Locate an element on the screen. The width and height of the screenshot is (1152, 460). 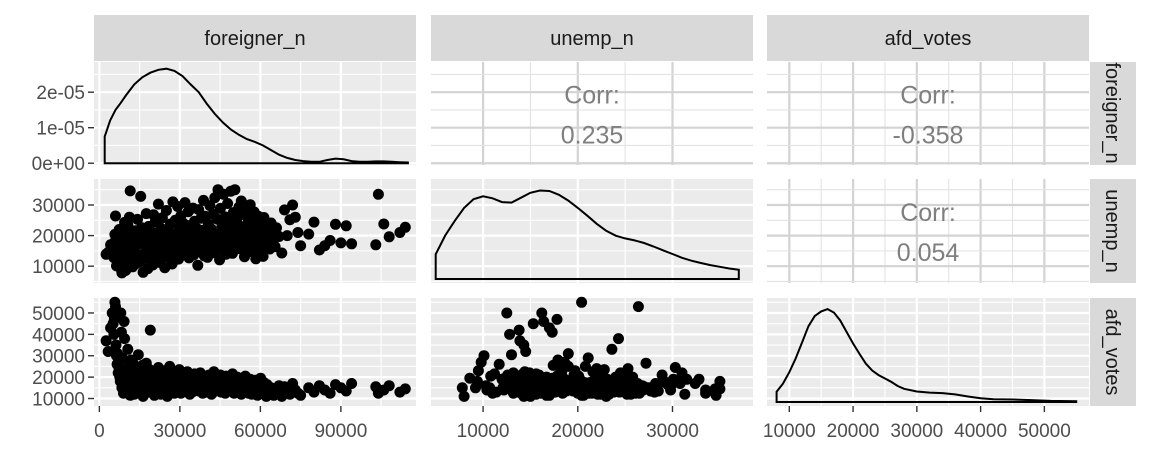
y-tick-label: 0e+00 is located at coordinates (58, 164).